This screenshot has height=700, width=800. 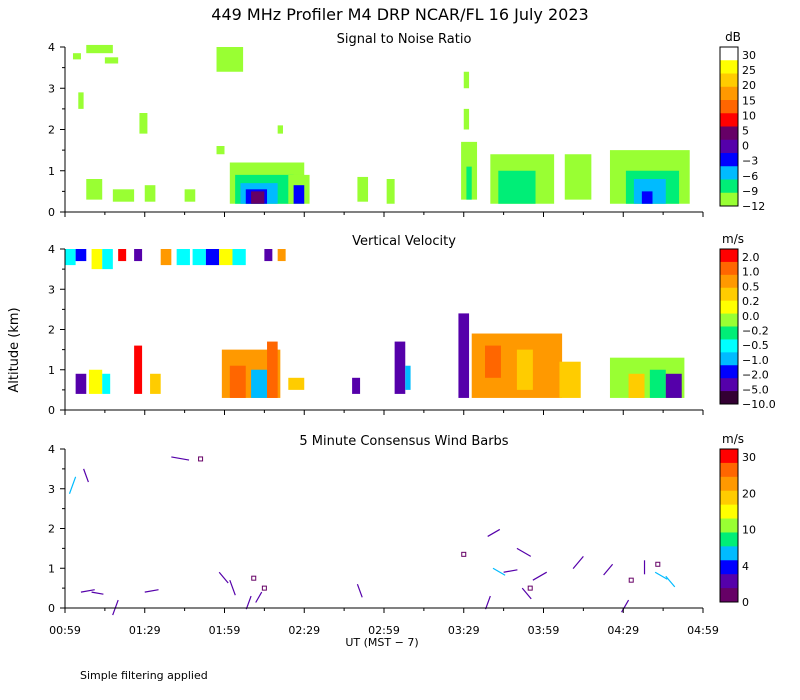 I want to click on colorbar-label: −5.0, so click(x=755, y=389).